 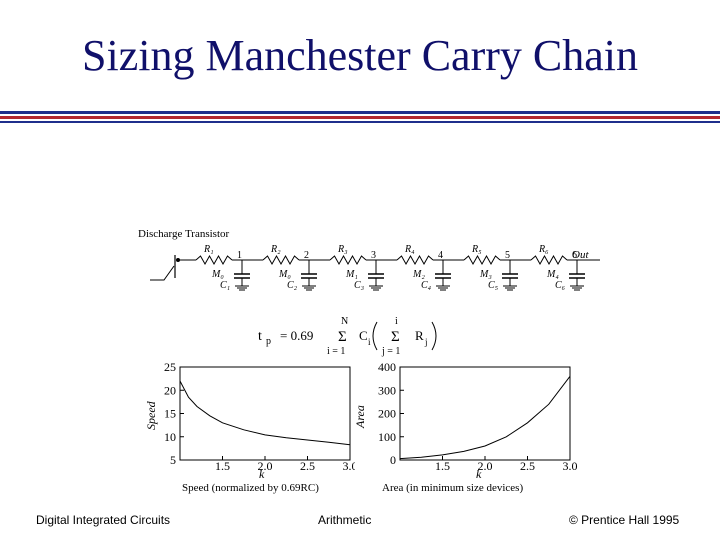 What do you see at coordinates (360, 417) in the screenshot?
I see `area-y-axis-label: Area` at bounding box center [360, 417].